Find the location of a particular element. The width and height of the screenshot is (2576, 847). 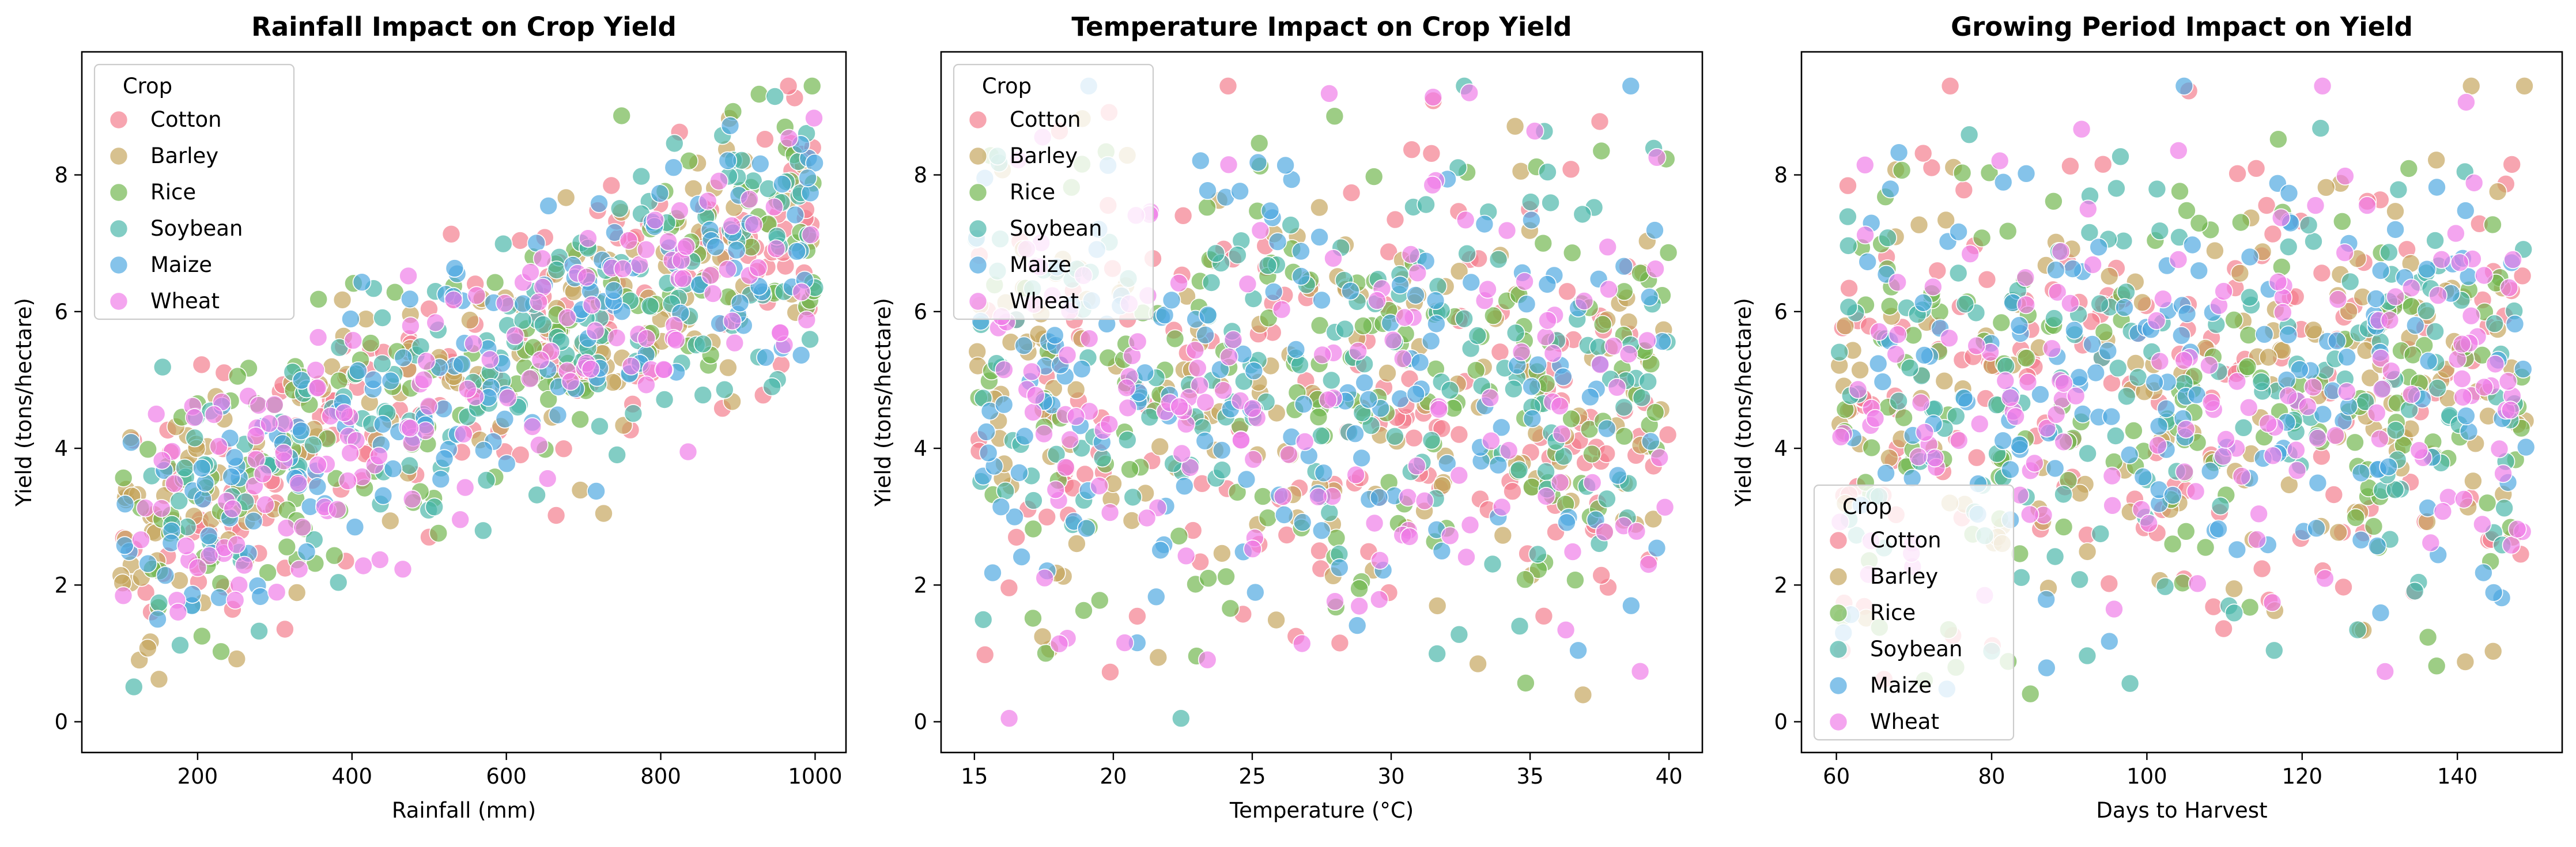

y-tick-label: 8 is located at coordinates (920, 175).